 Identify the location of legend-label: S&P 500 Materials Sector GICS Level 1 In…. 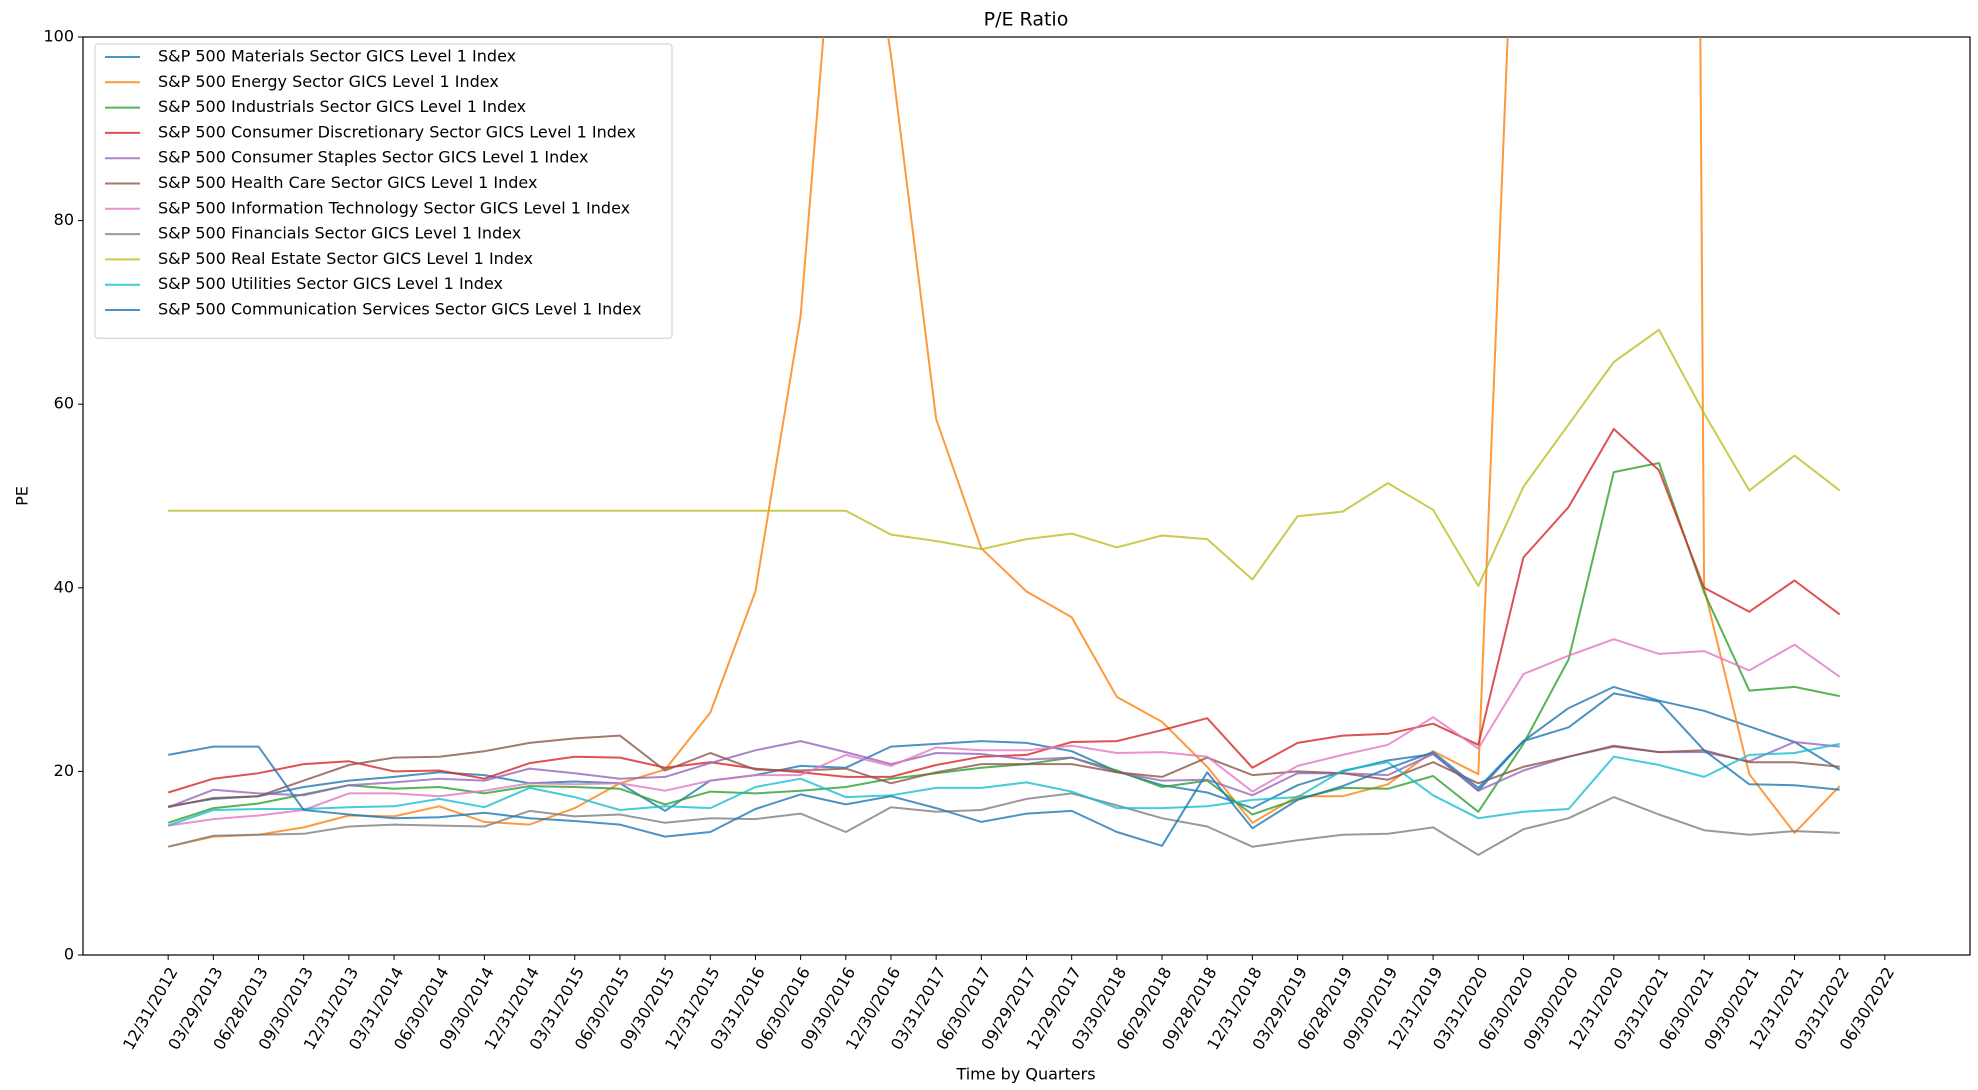
(337, 56).